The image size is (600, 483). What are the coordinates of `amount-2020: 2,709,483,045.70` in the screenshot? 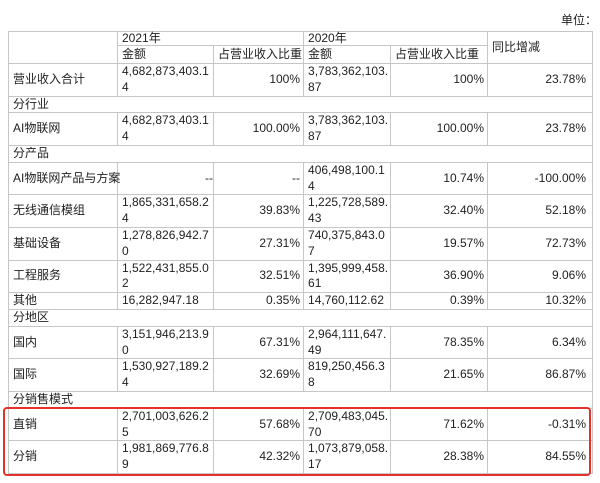 It's located at (348, 423).